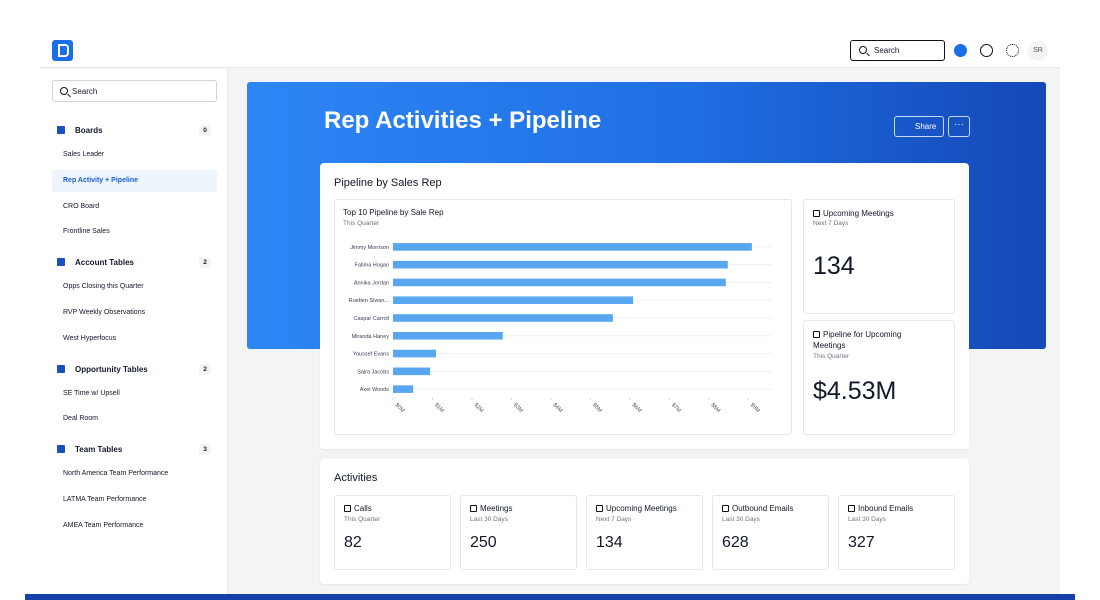  I want to click on stat-value: 134, so click(834, 266).